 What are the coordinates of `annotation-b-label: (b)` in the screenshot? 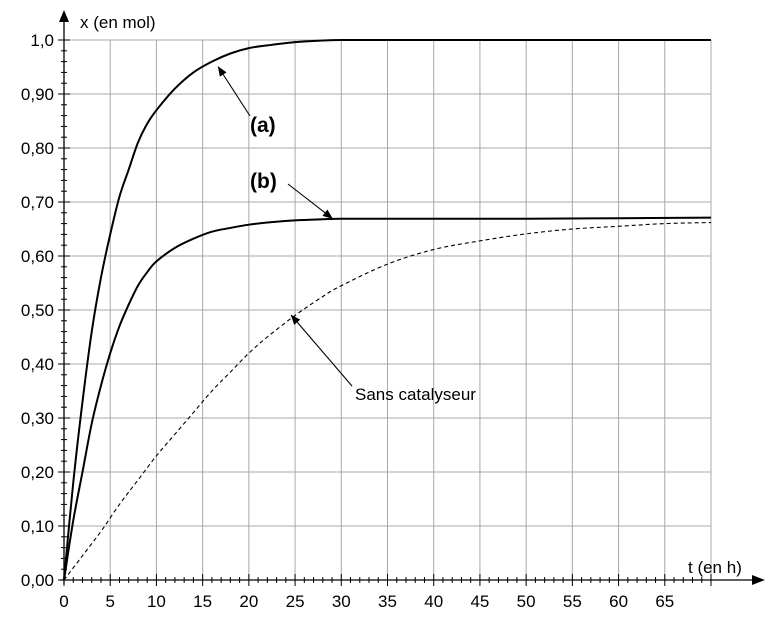 It's located at (263, 181).